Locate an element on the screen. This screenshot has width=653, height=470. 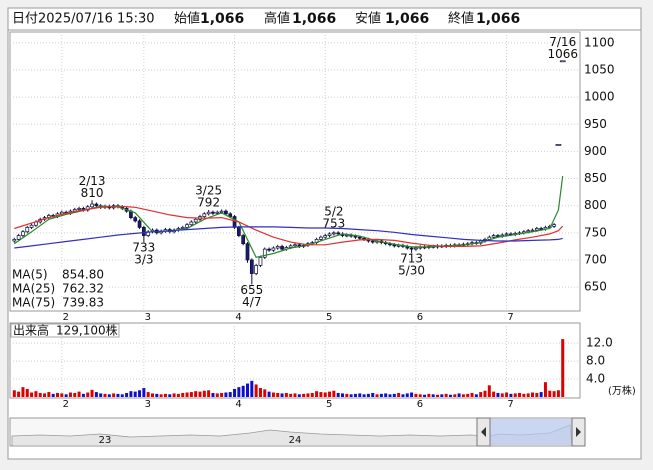
ma-legend-box is located at coordinates (59, 275).